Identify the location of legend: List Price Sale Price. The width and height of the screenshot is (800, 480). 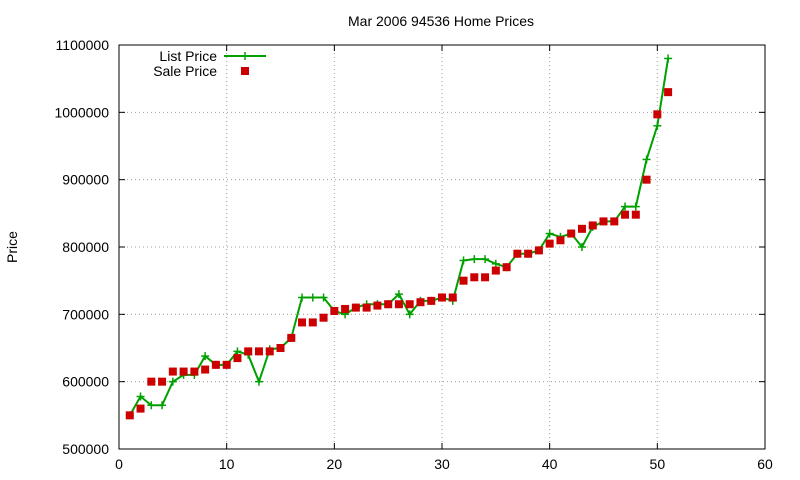
(209, 63).